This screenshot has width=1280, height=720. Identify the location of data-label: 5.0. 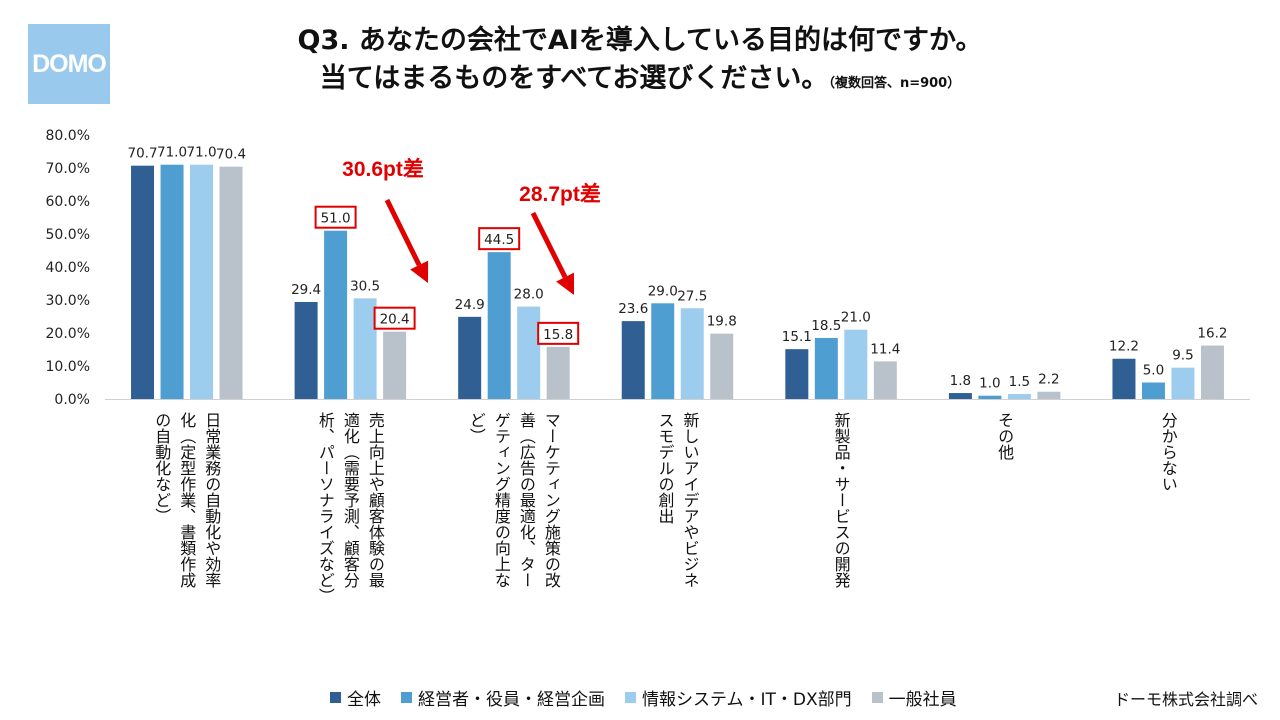
(1153, 371).